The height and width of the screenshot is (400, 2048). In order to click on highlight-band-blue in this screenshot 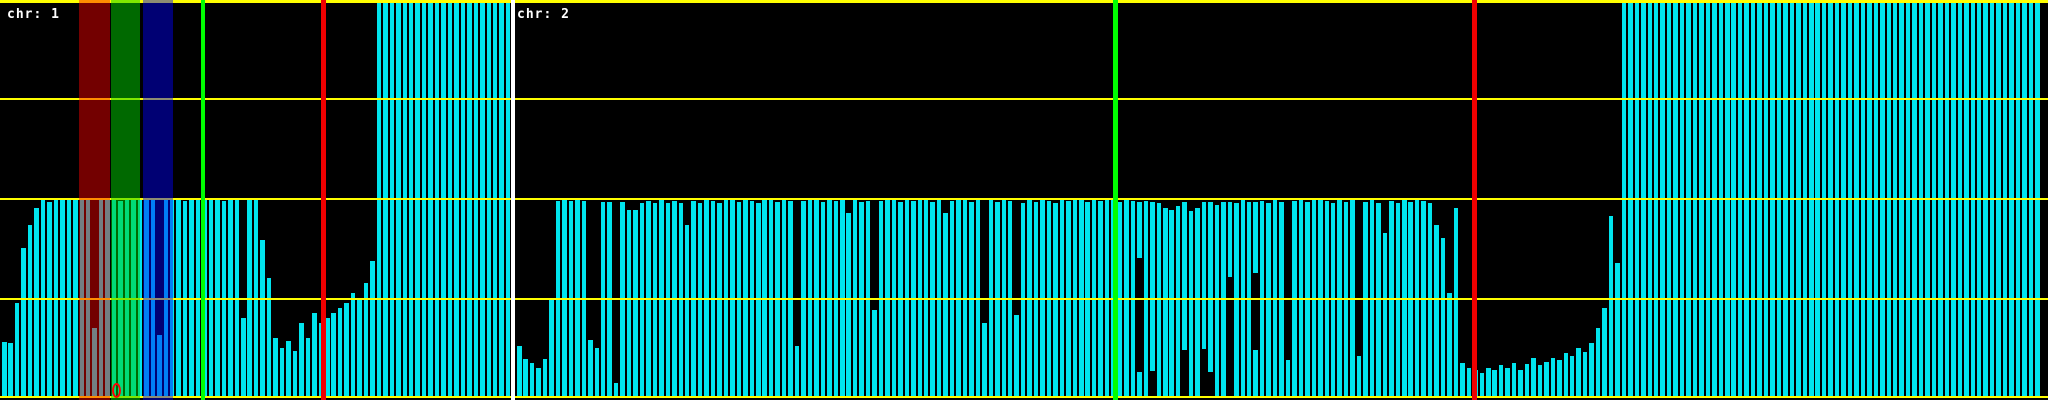, I will do `click(158, 200)`.